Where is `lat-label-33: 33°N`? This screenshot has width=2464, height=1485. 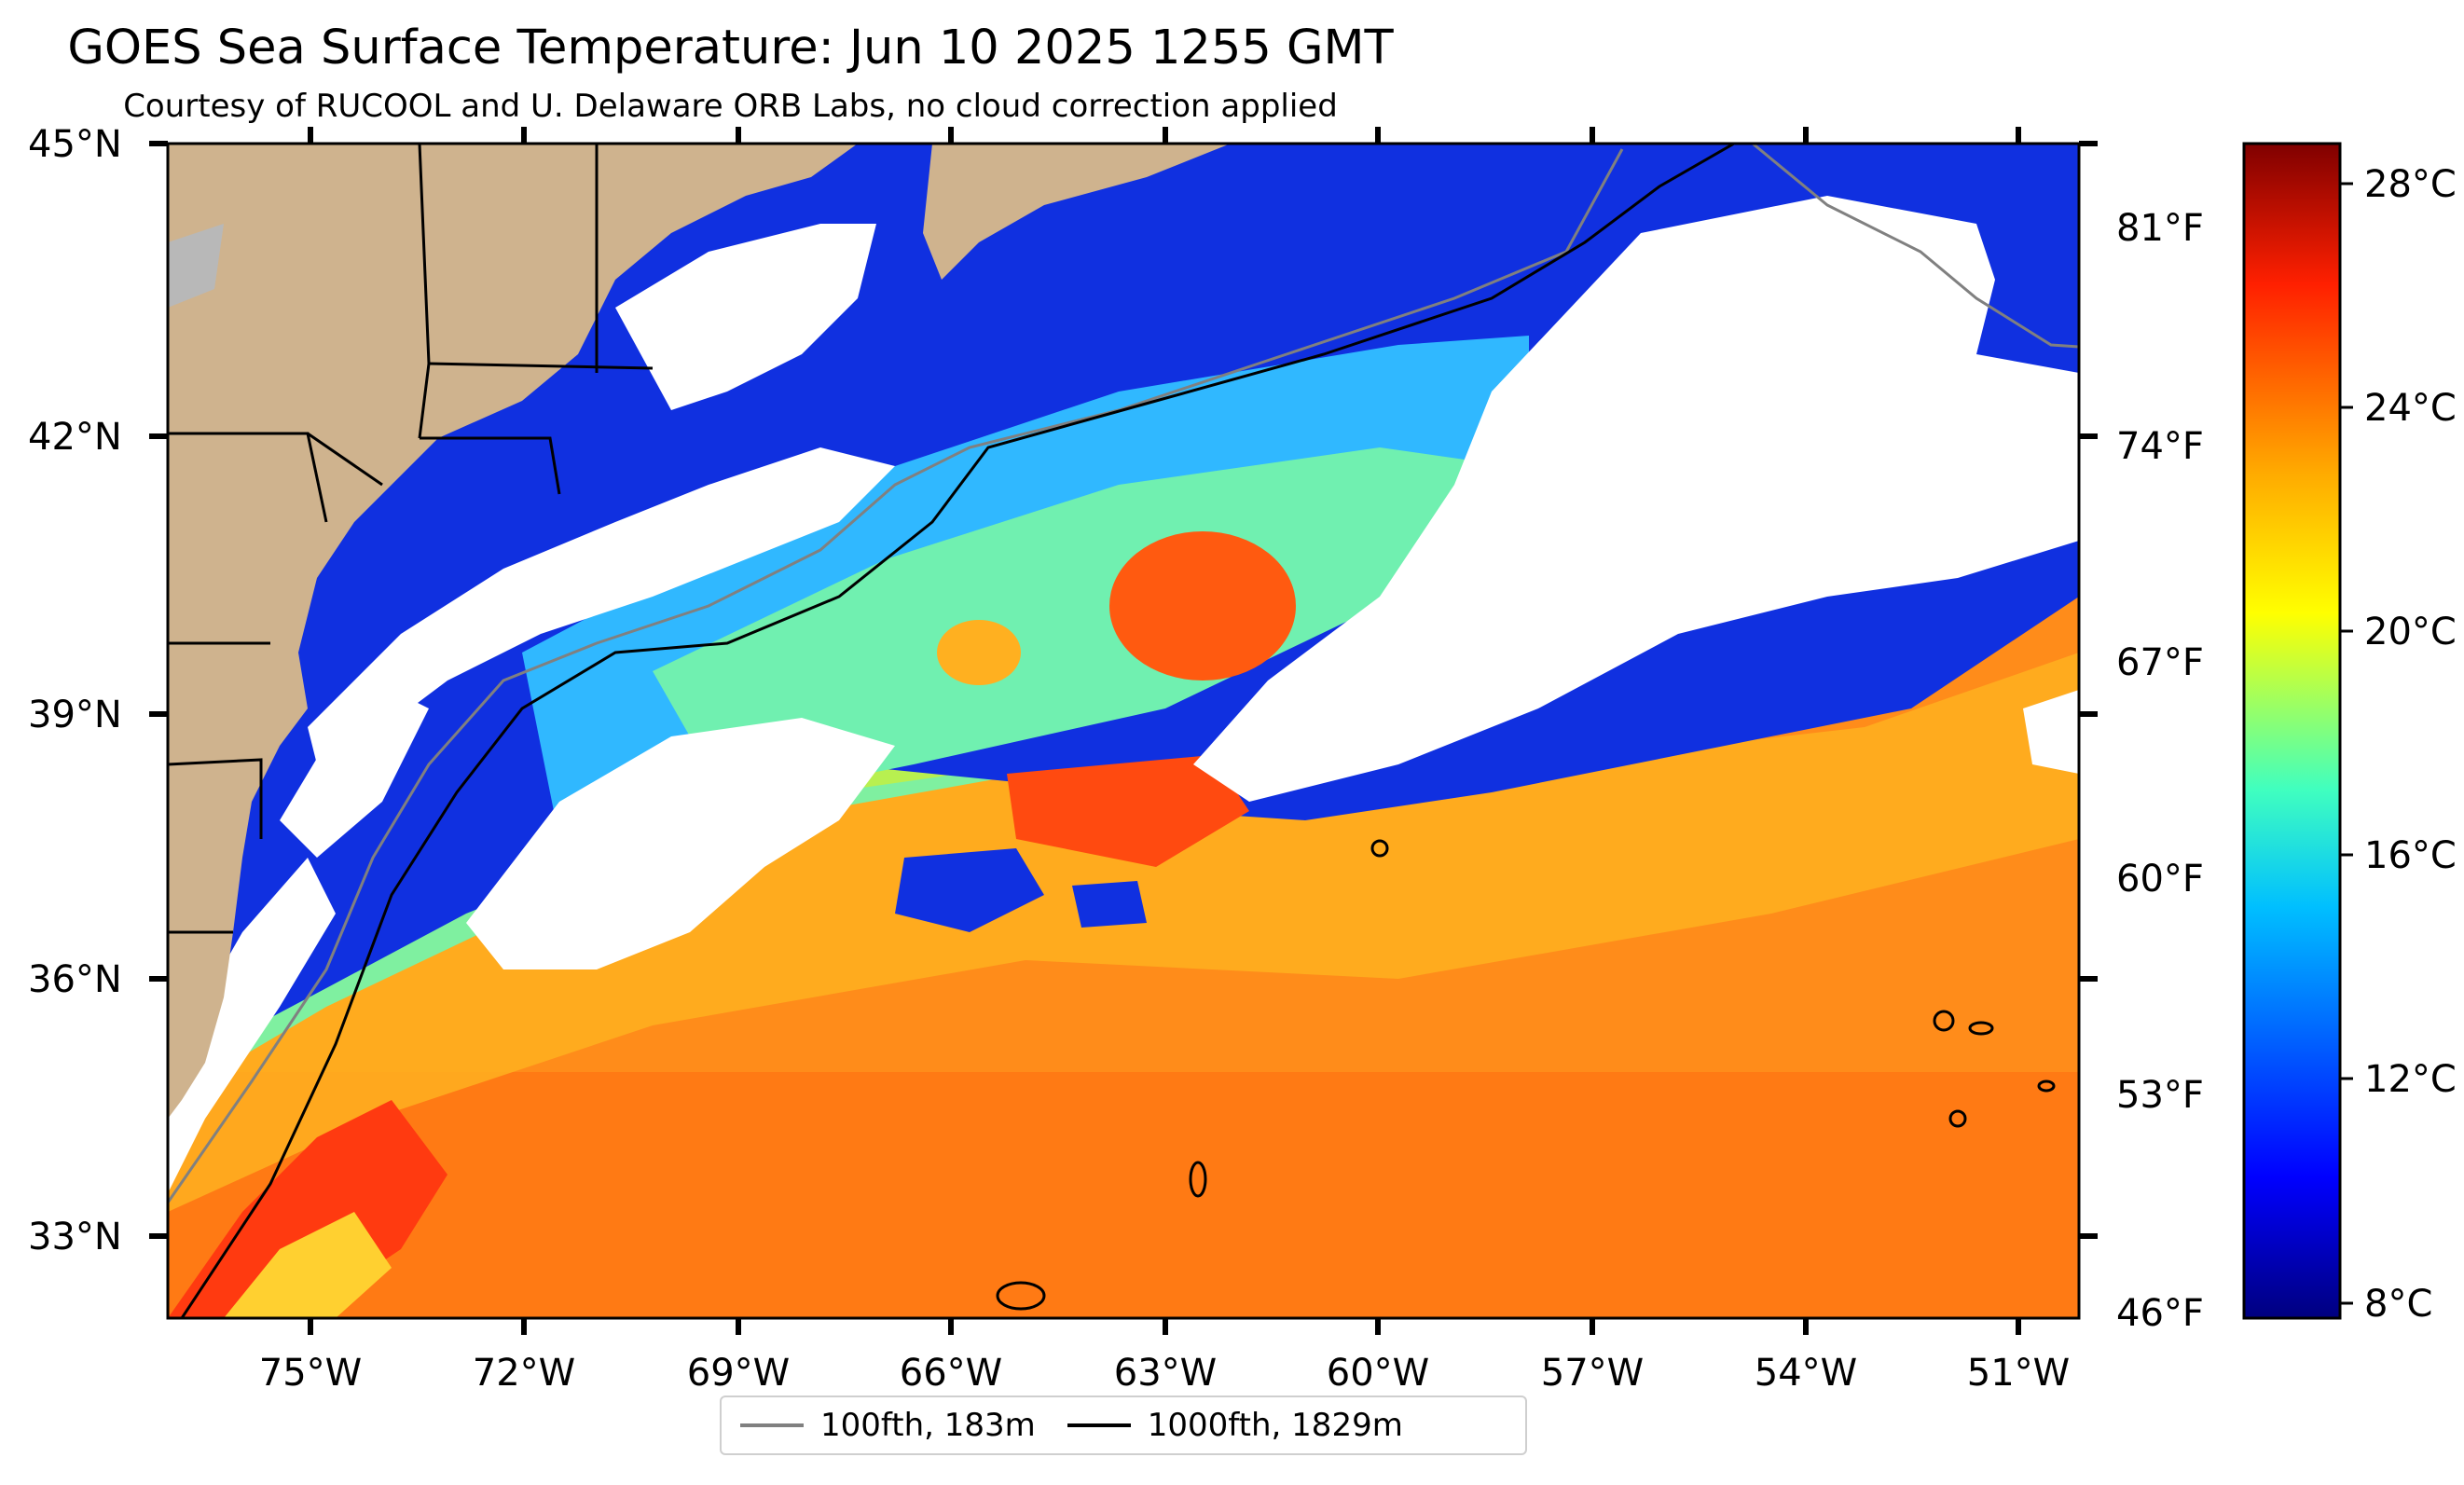
lat-label-33: 33°N is located at coordinates (75, 1237).